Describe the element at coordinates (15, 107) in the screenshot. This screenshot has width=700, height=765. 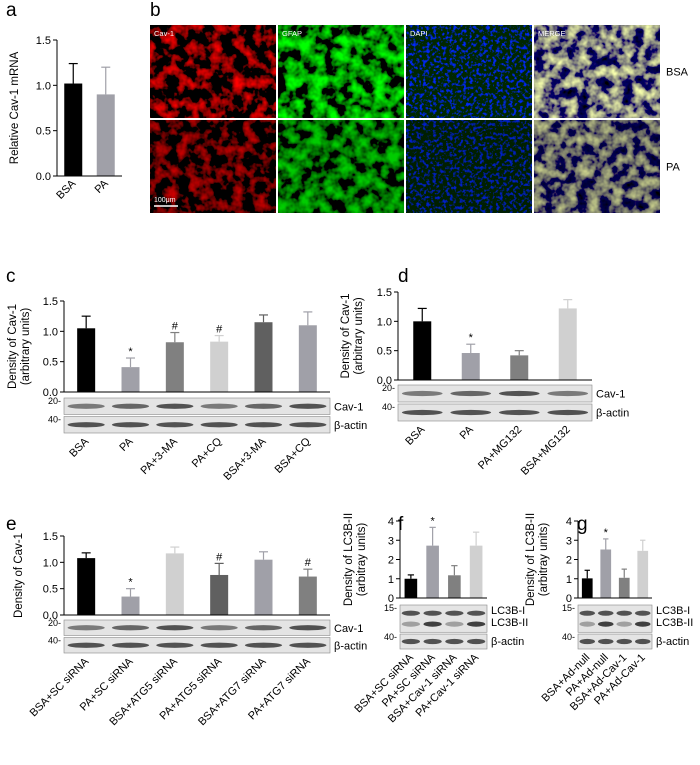
I see `y-axis-label: Relative Cav-1 mRNA` at that location.